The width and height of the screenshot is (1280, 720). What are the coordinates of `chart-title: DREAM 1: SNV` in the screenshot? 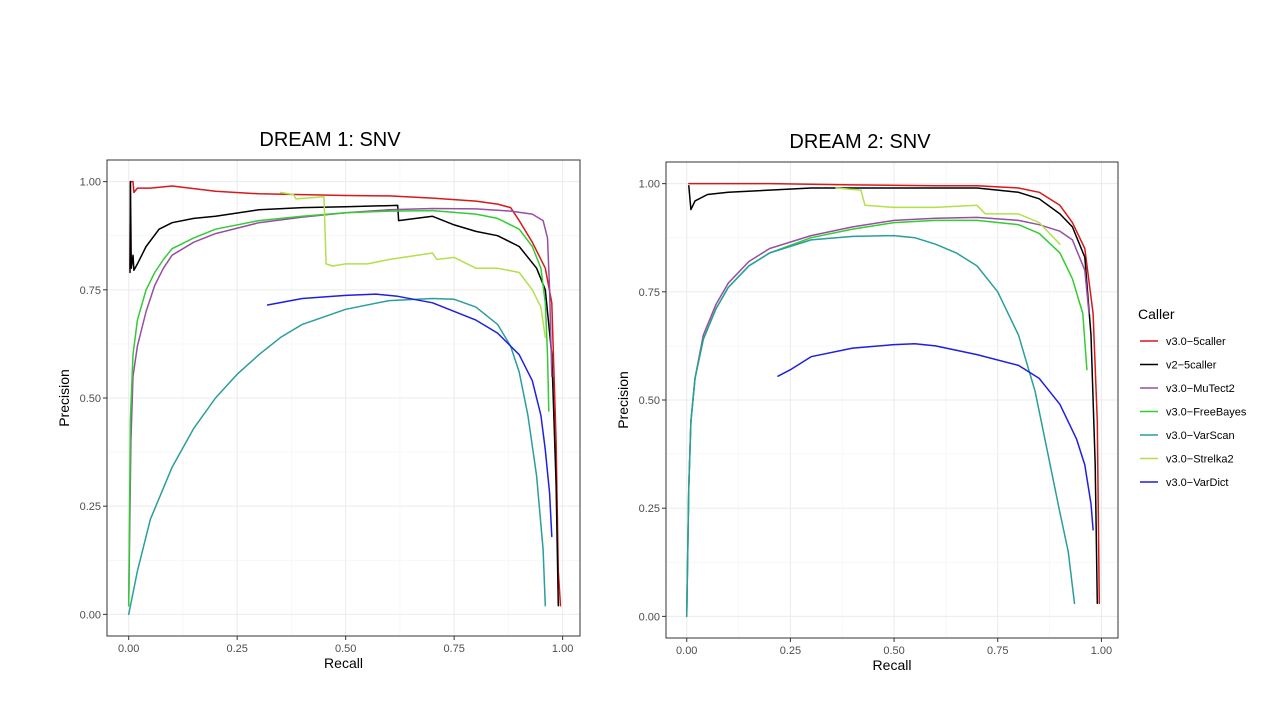 It's located at (330, 140).